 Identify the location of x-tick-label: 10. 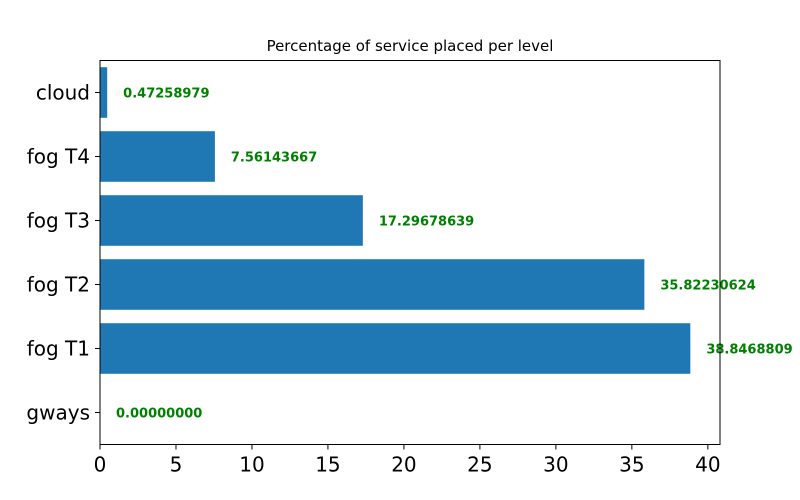
(251, 465).